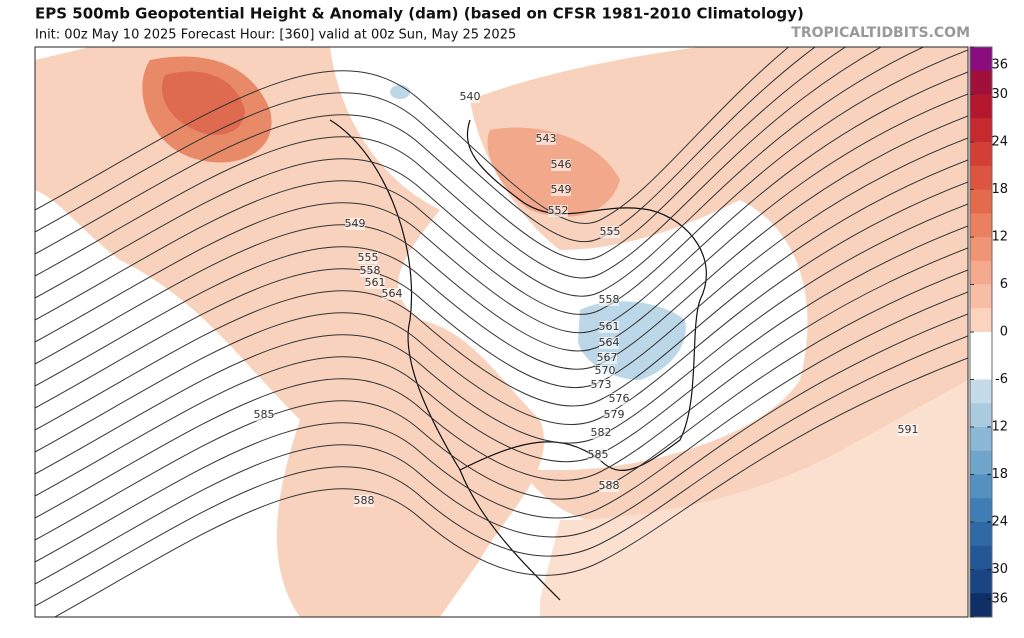  What do you see at coordinates (999, 189) in the screenshot?
I see `colorbar-tick-label: 18` at bounding box center [999, 189].